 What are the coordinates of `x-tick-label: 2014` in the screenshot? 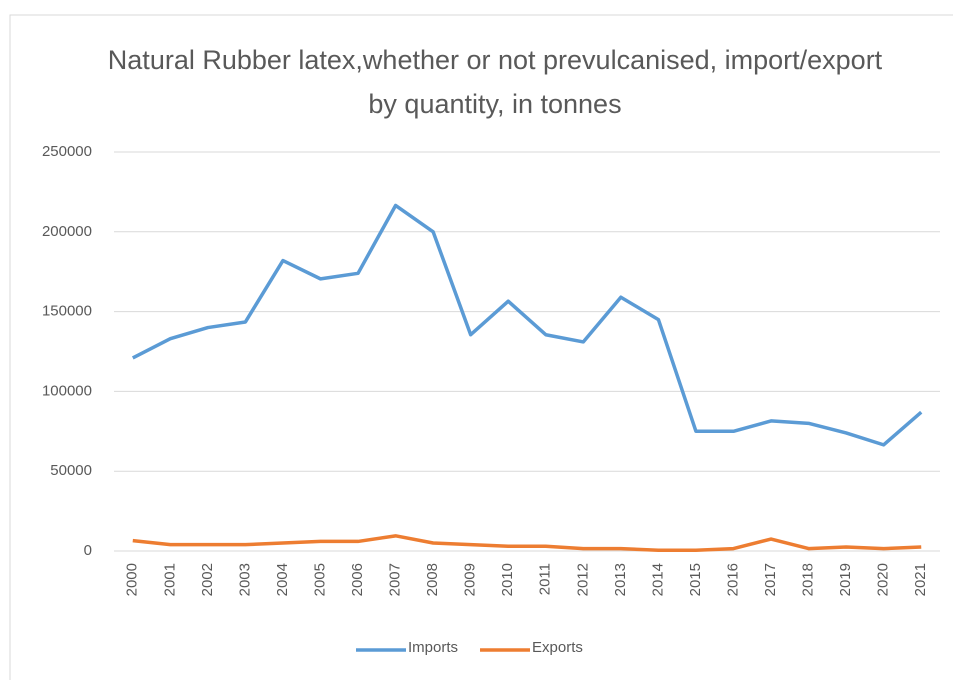 It's located at (657, 579).